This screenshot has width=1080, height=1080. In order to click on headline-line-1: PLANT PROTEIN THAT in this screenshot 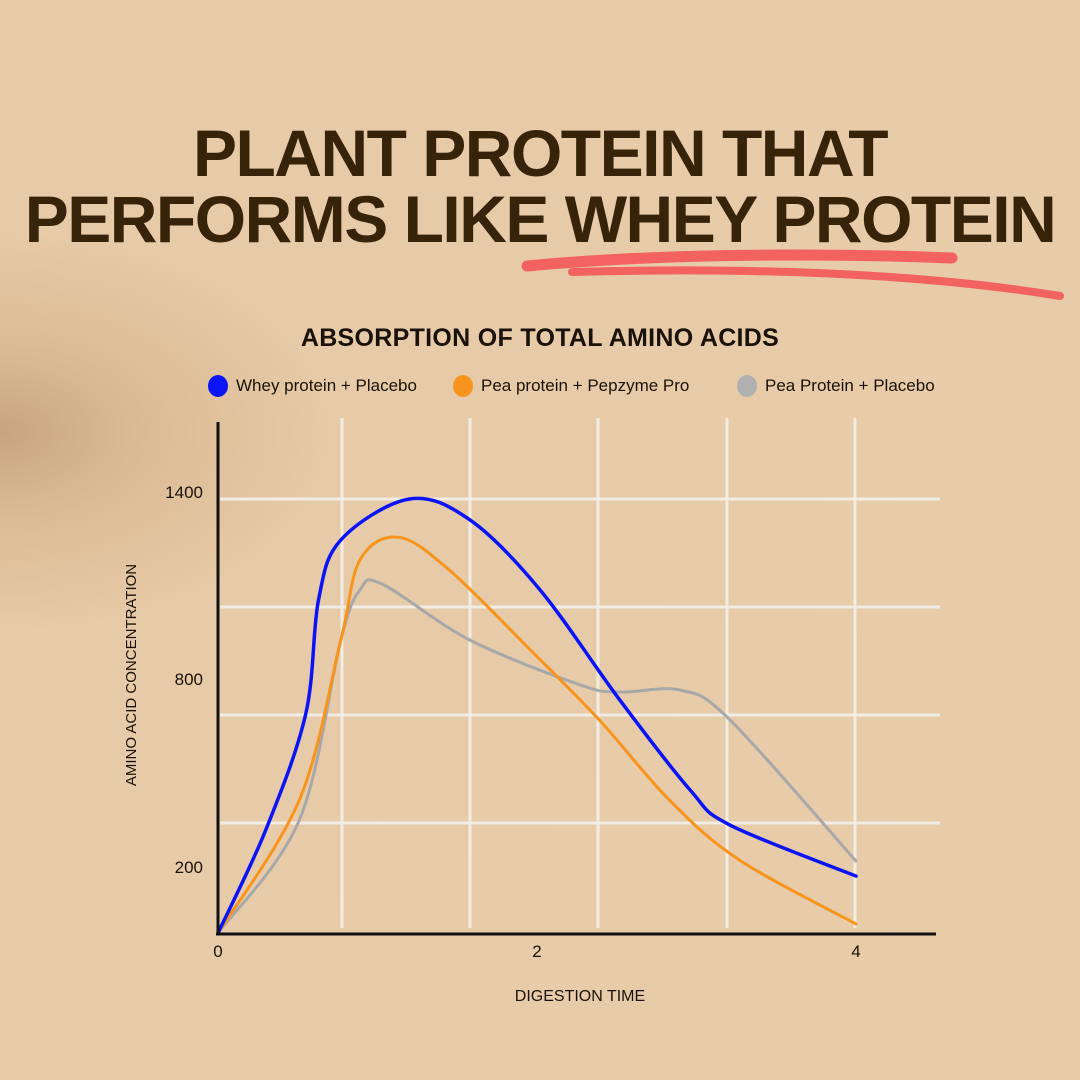, I will do `click(540, 153)`.